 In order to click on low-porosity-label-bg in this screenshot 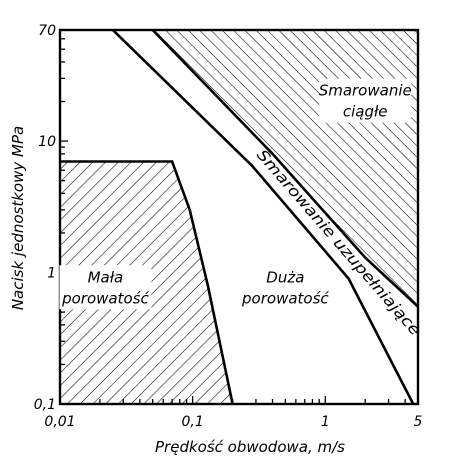, I will do `click(105, 287)`.